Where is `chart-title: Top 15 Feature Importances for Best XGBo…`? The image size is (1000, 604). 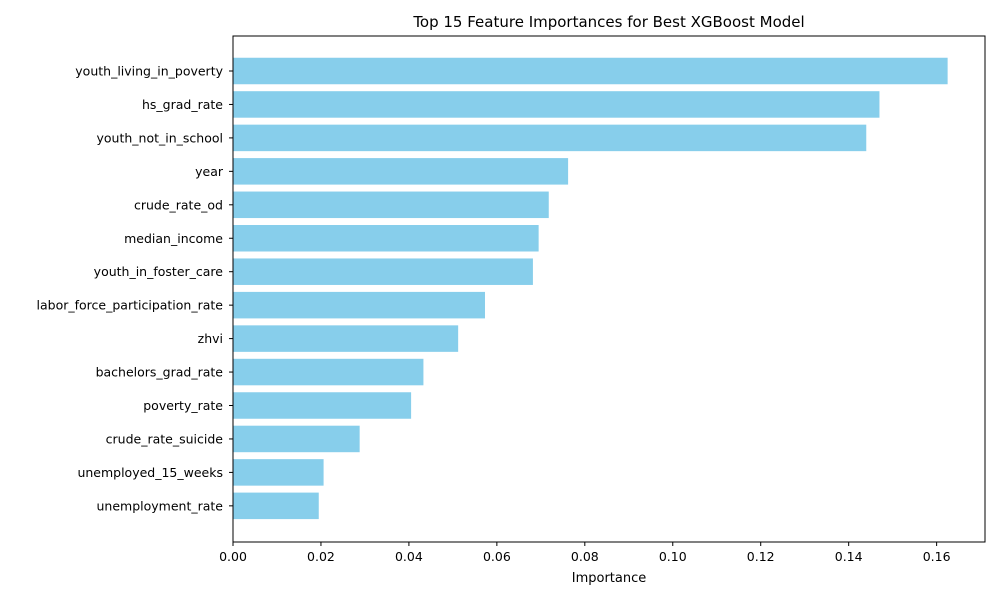
chart-title: Top 15 Feature Importances for Best XGBo… is located at coordinates (608, 22).